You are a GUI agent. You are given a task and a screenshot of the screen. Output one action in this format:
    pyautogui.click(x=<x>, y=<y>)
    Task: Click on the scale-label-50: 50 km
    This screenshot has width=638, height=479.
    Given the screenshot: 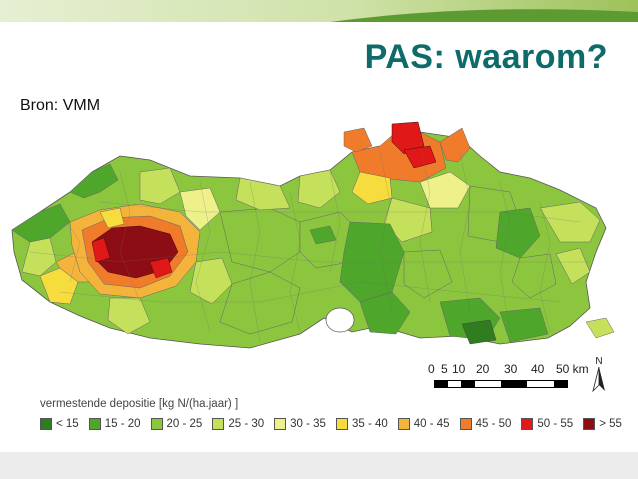 What is the action you would take?
    pyautogui.click(x=572, y=369)
    